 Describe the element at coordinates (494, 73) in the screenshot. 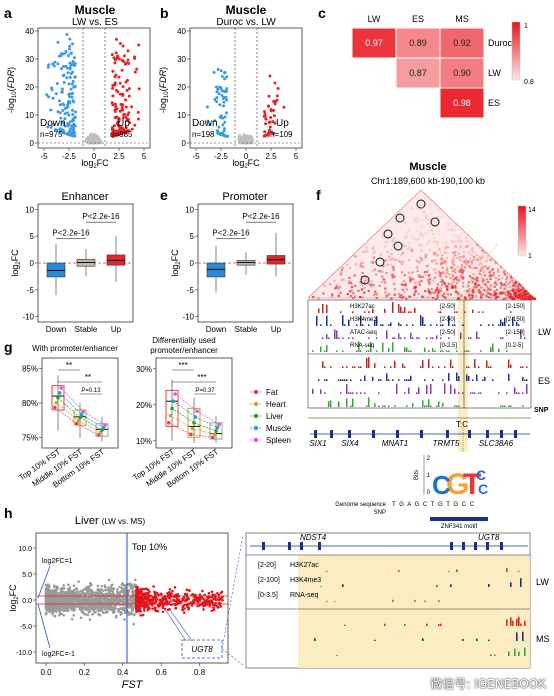

I see `row-label: LW` at that location.